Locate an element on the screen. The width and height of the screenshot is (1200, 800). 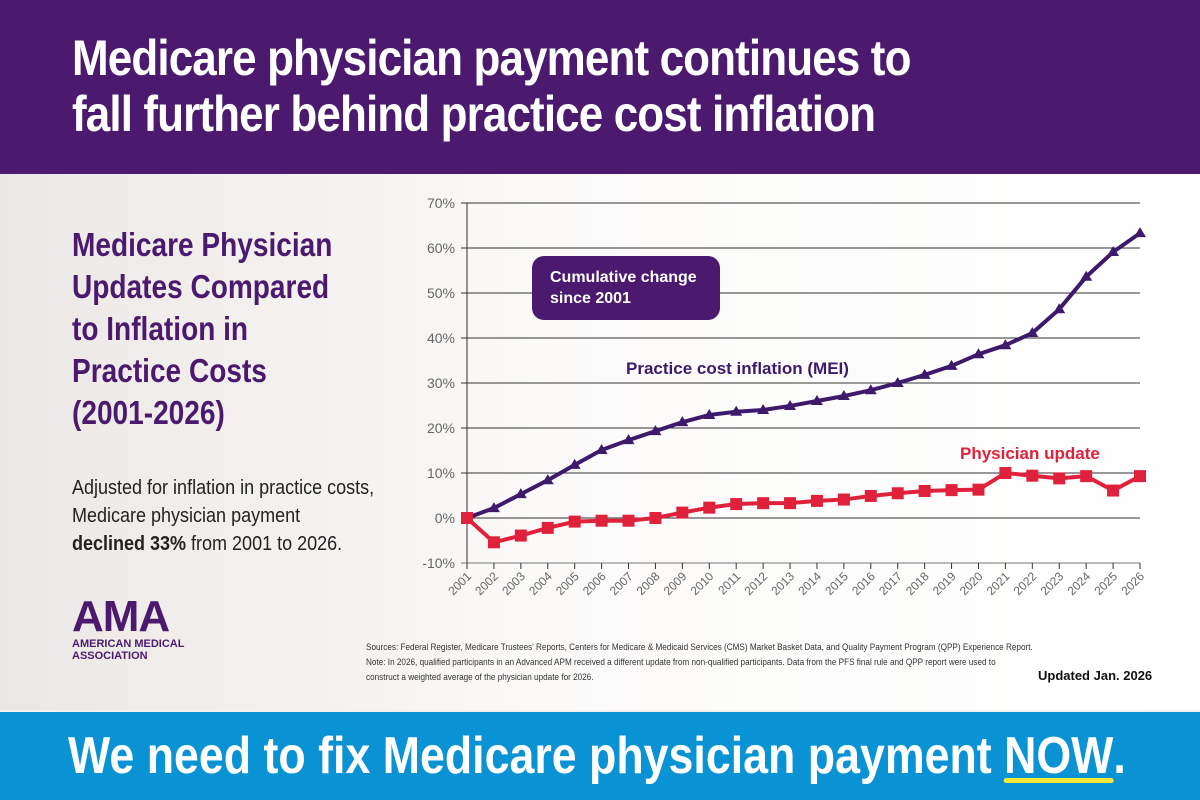
x-tick-label: 2026 is located at coordinates (1132, 583).